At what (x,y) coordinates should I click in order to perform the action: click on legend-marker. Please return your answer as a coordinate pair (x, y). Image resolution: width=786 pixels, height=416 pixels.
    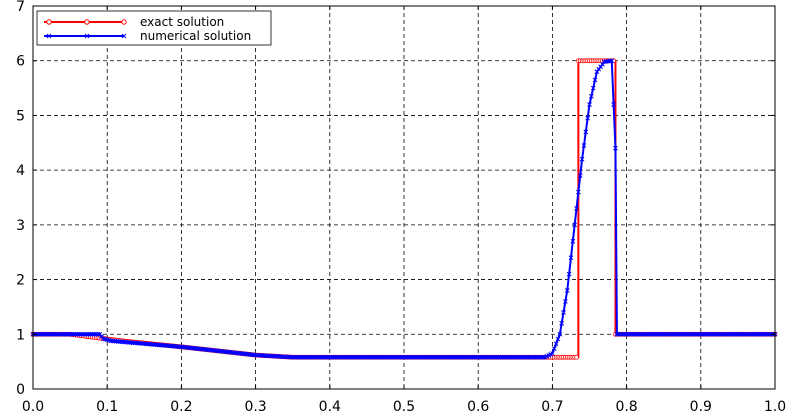
    Looking at the image, I should click on (87, 22).